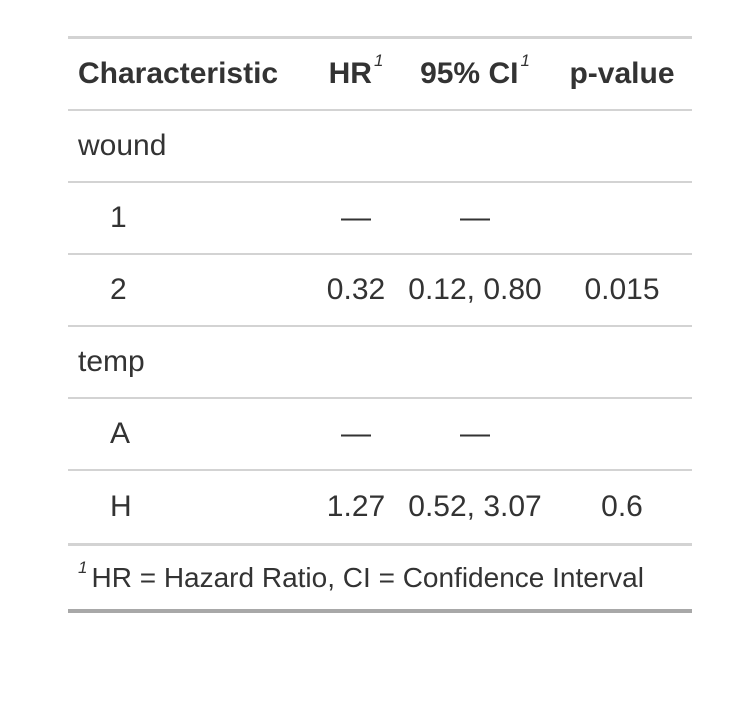  I want to click on ci-cell: 0.12, 0.80, so click(475, 289).